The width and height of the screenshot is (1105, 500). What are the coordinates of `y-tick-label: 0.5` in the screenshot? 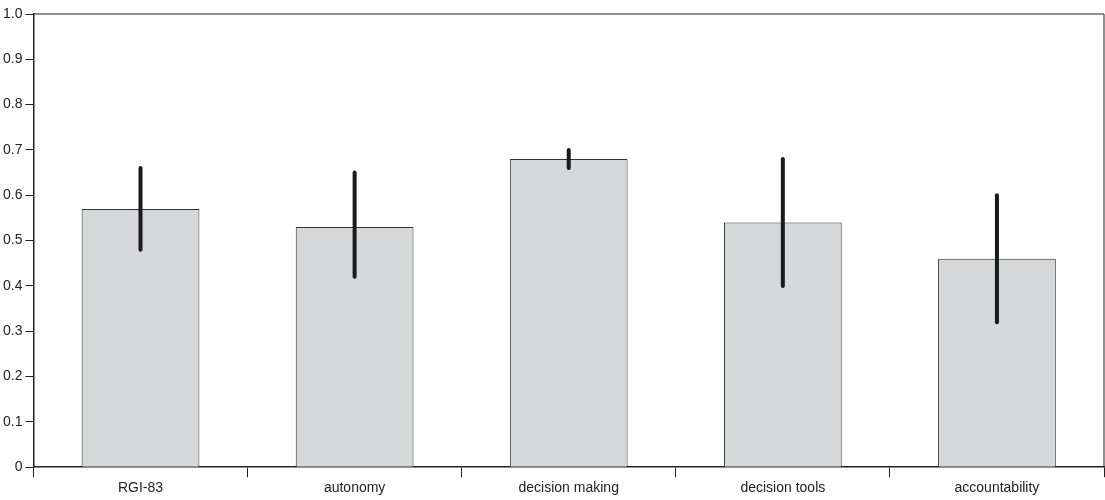 It's located at (12, 239).